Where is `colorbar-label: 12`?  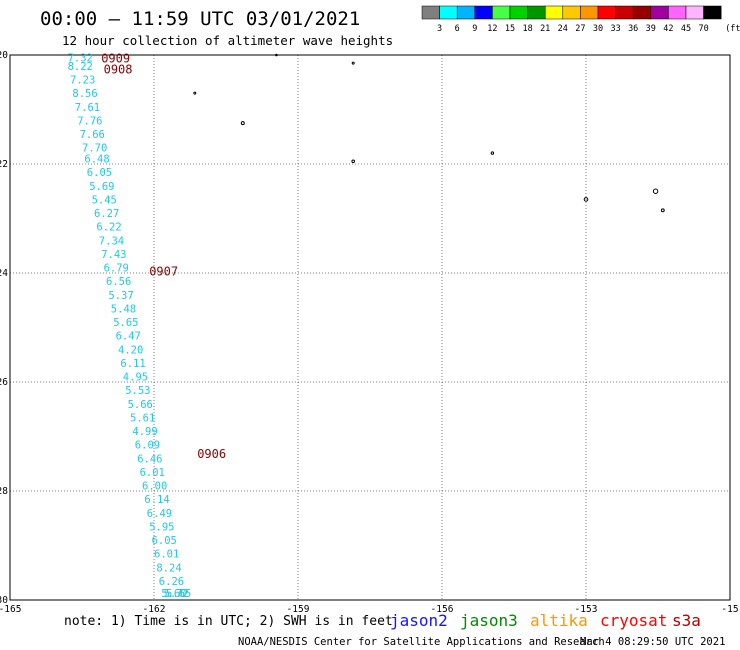 colorbar-label: 12 is located at coordinates (492, 29).